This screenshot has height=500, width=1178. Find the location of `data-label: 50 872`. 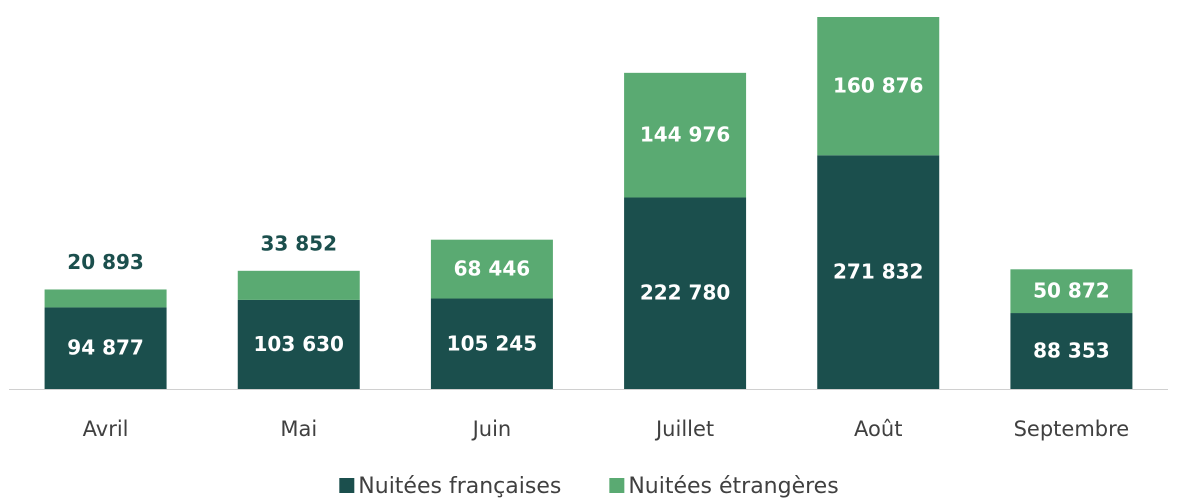

data-label: 50 872 is located at coordinates (1071, 291).